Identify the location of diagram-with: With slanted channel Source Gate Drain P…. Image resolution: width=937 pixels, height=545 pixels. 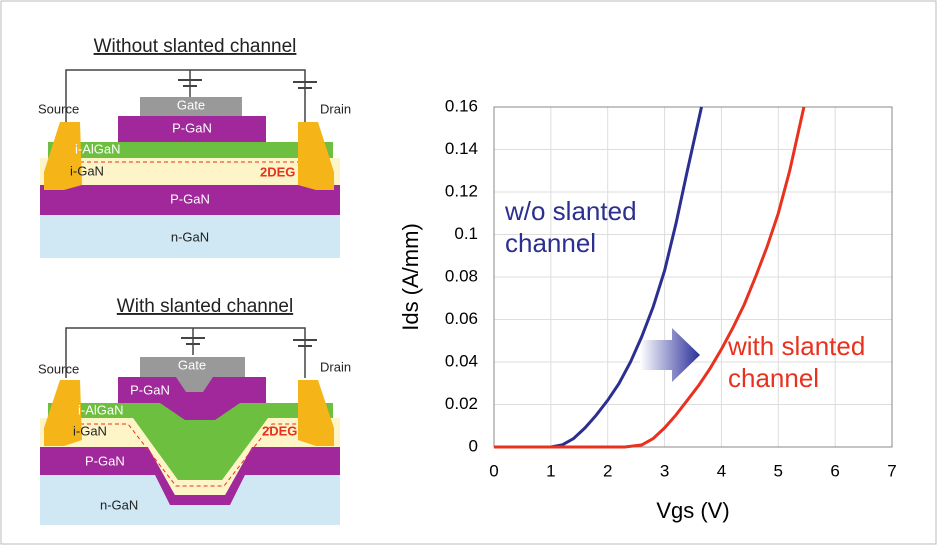
(194, 410).